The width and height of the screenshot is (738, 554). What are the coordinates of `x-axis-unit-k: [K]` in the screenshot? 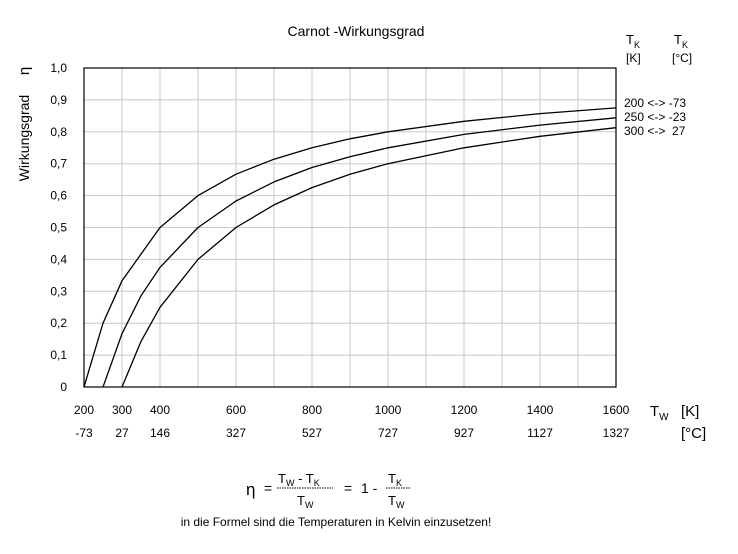 It's located at (690, 411).